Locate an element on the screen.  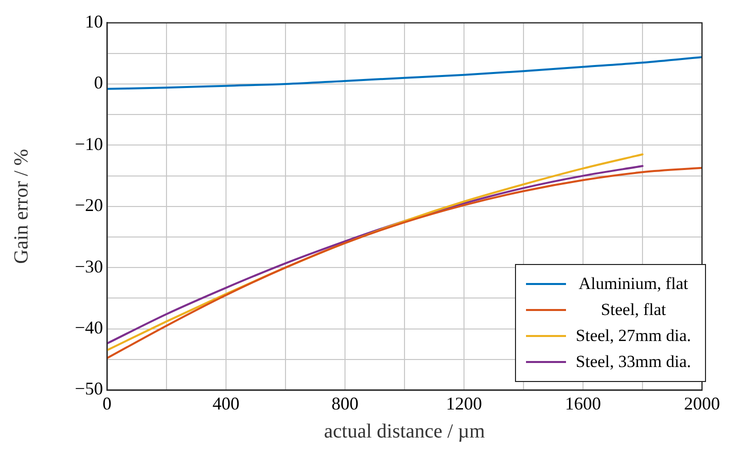
legend-label: Aluminium, flat is located at coordinates (634, 284).